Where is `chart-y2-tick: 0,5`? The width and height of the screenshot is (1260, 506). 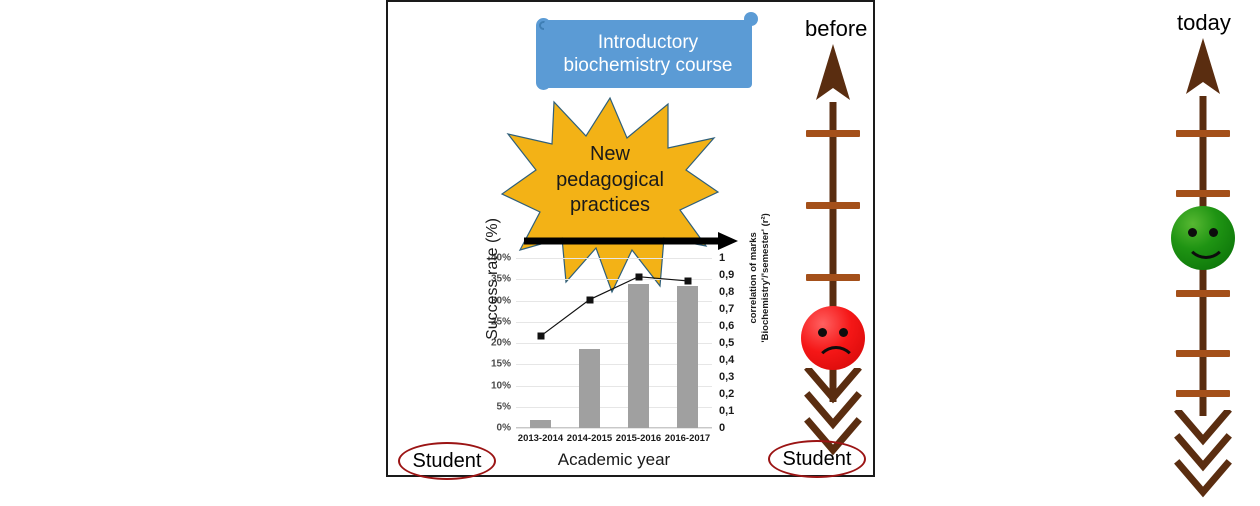 chart-y2-tick: 0,5 is located at coordinates (727, 343).